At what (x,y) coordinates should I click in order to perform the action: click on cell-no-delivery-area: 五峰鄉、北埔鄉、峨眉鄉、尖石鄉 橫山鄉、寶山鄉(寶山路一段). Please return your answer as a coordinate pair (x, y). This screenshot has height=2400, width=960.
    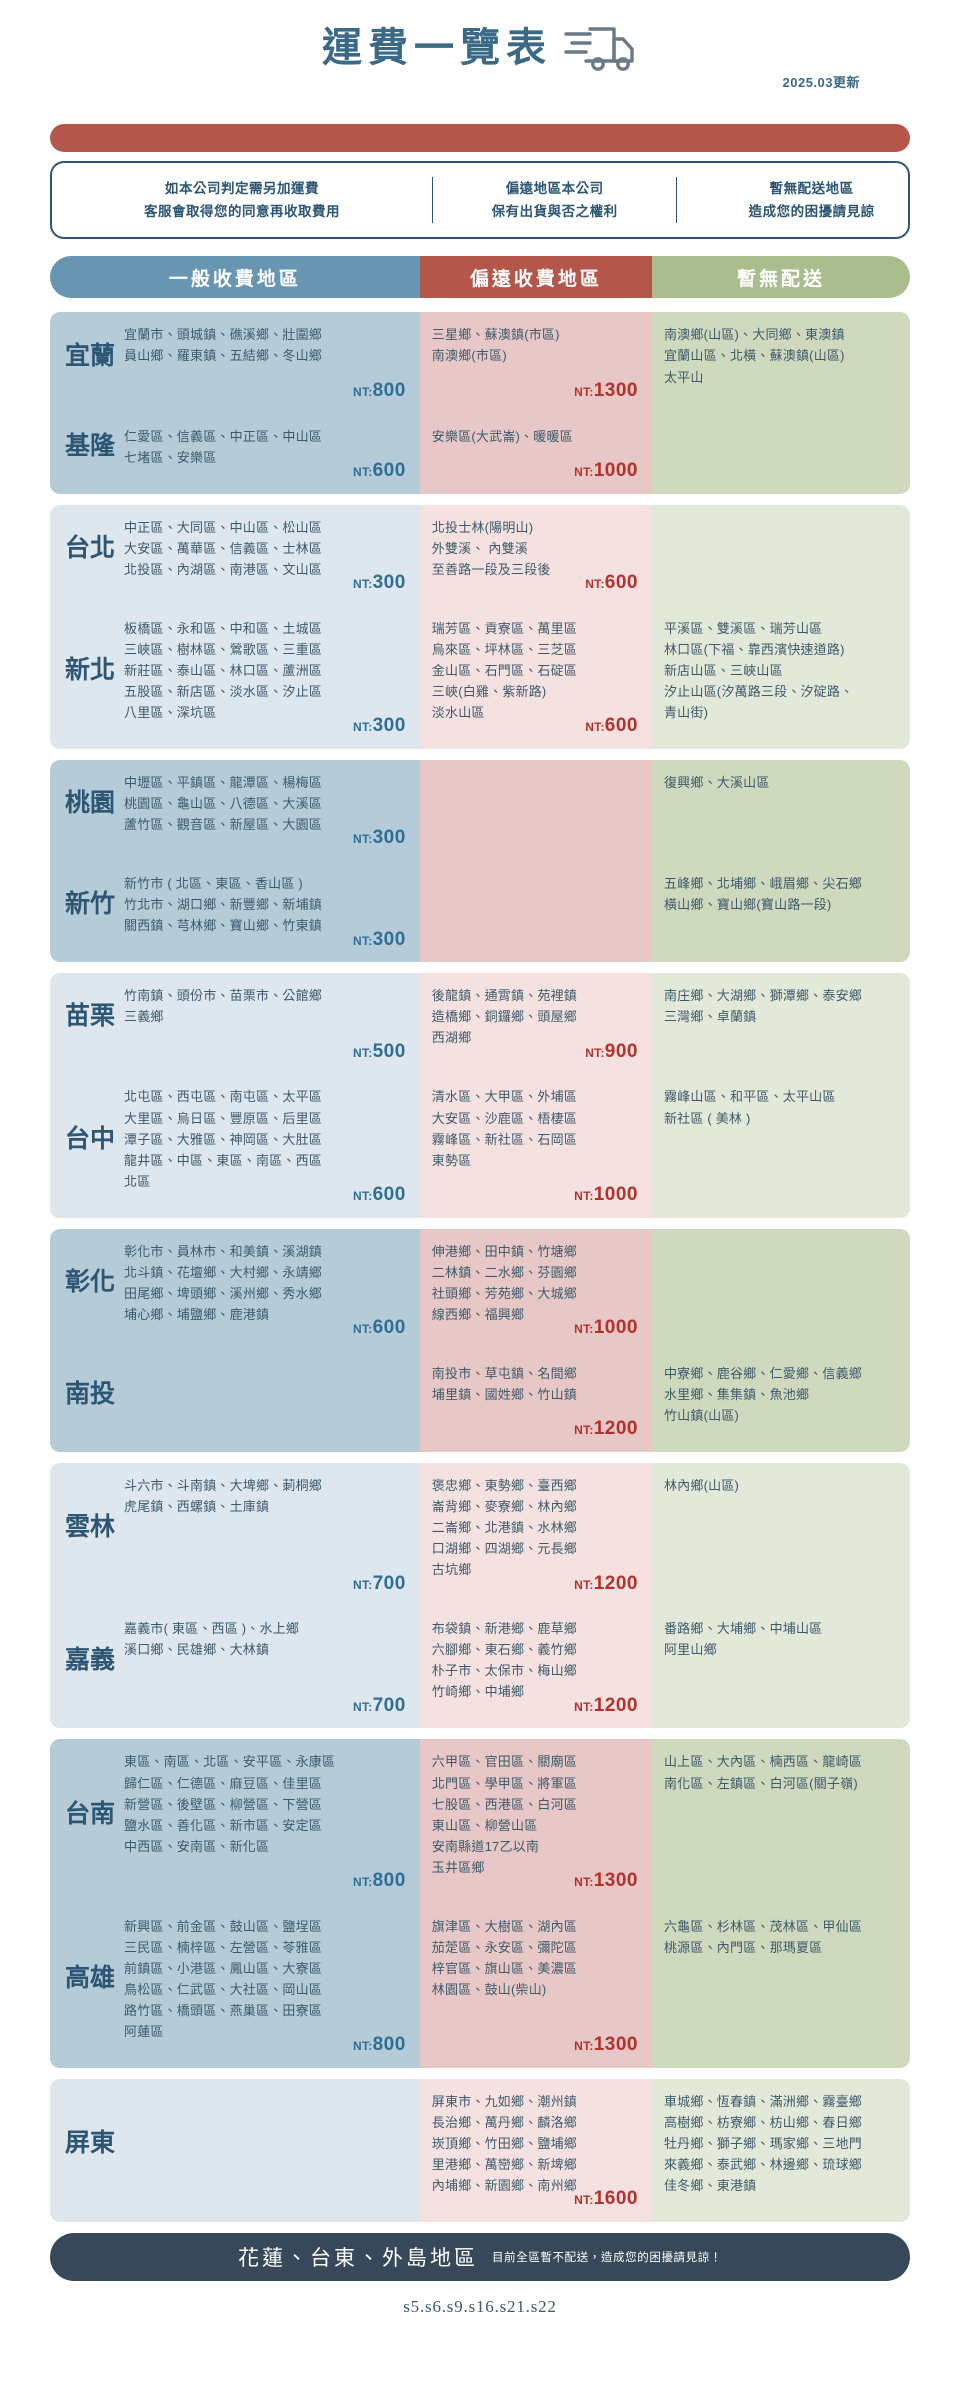
    Looking at the image, I should click on (780, 912).